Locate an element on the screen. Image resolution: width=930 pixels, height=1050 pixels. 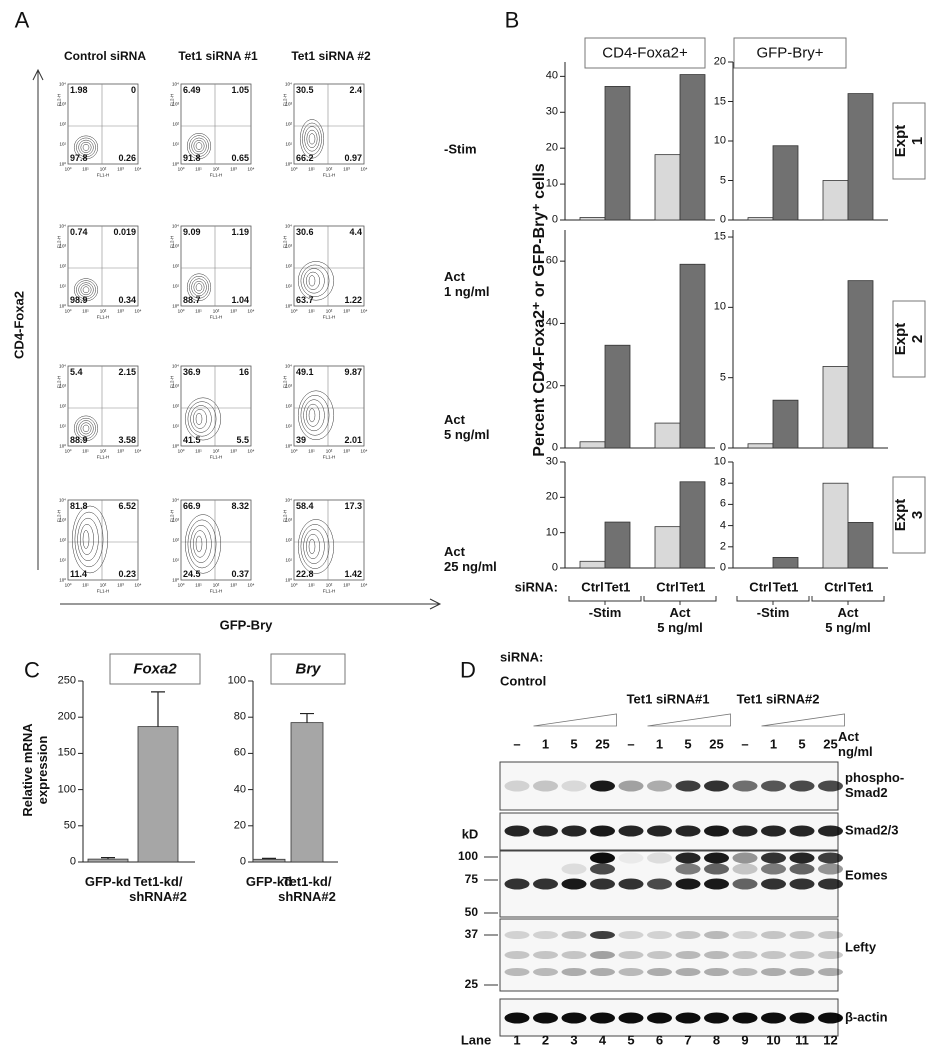
quadrant-value: 1.04 is located at coordinates (240, 299).